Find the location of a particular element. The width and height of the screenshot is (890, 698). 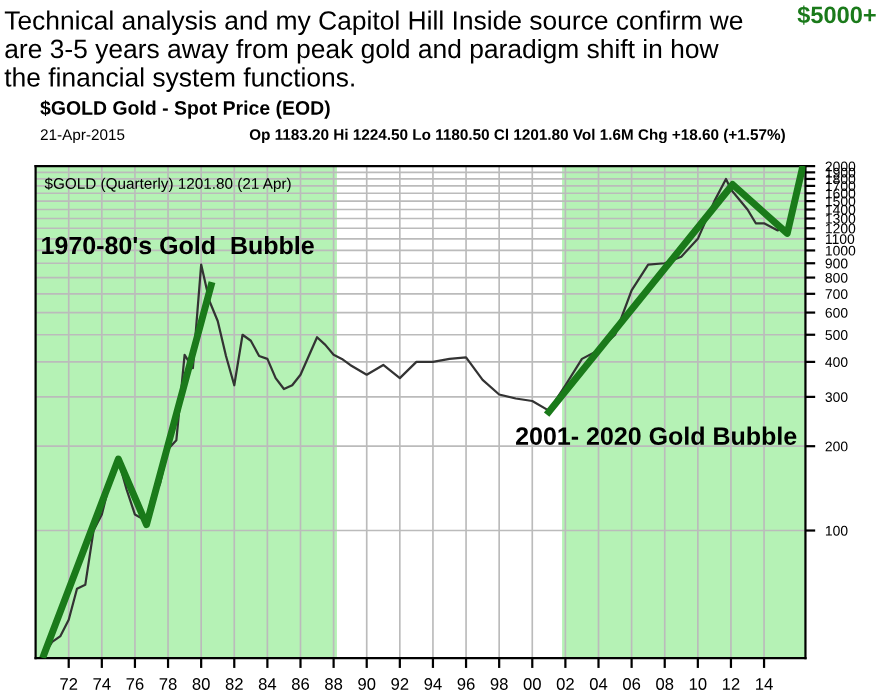

x-tick-label: 80 is located at coordinates (201, 684).